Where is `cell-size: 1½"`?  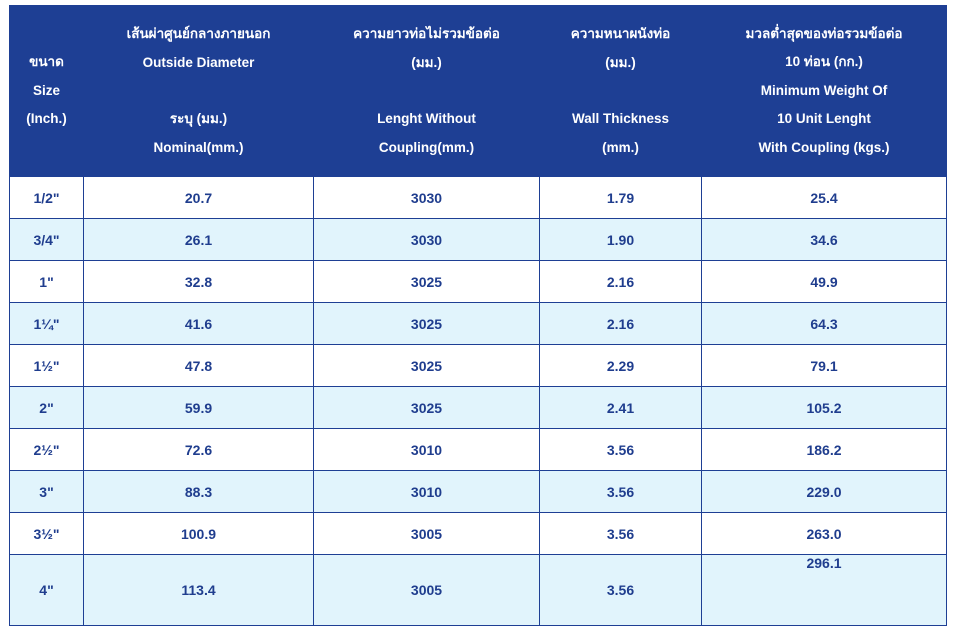 cell-size: 1½" is located at coordinates (46, 365).